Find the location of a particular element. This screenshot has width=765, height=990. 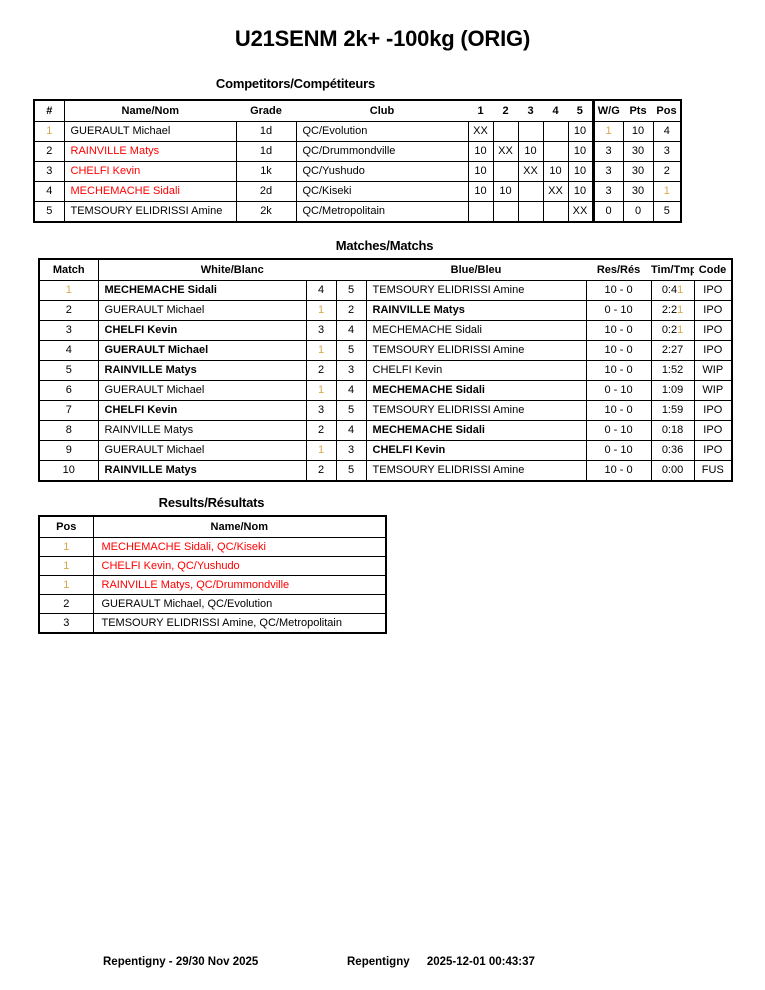

event-location-date: Repentigny - 29/30 Nov 2025 is located at coordinates (181, 962).